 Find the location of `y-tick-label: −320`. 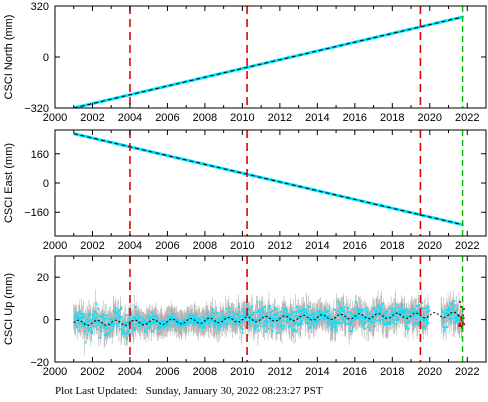

y-tick-label: −320 is located at coordinates (36, 109).